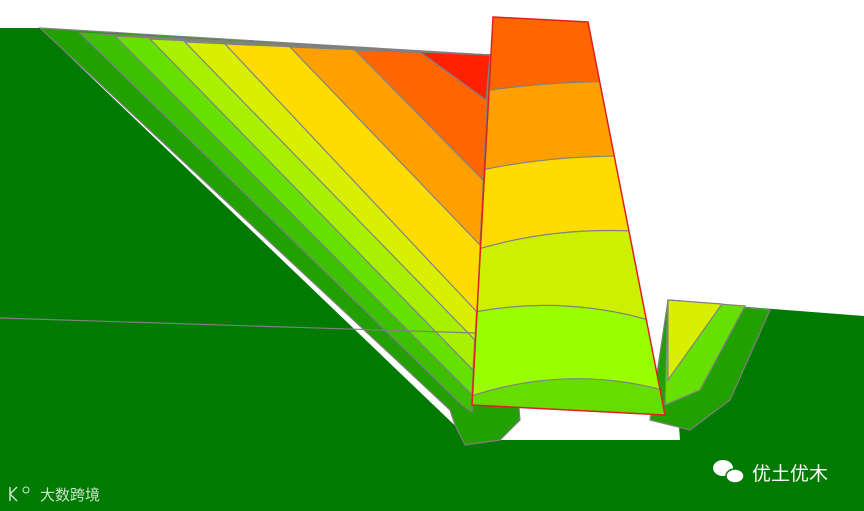 This screenshot has height=511, width=864. What do you see at coordinates (790, 474) in the screenshot?
I see `brand-text: 优土优木` at bounding box center [790, 474].